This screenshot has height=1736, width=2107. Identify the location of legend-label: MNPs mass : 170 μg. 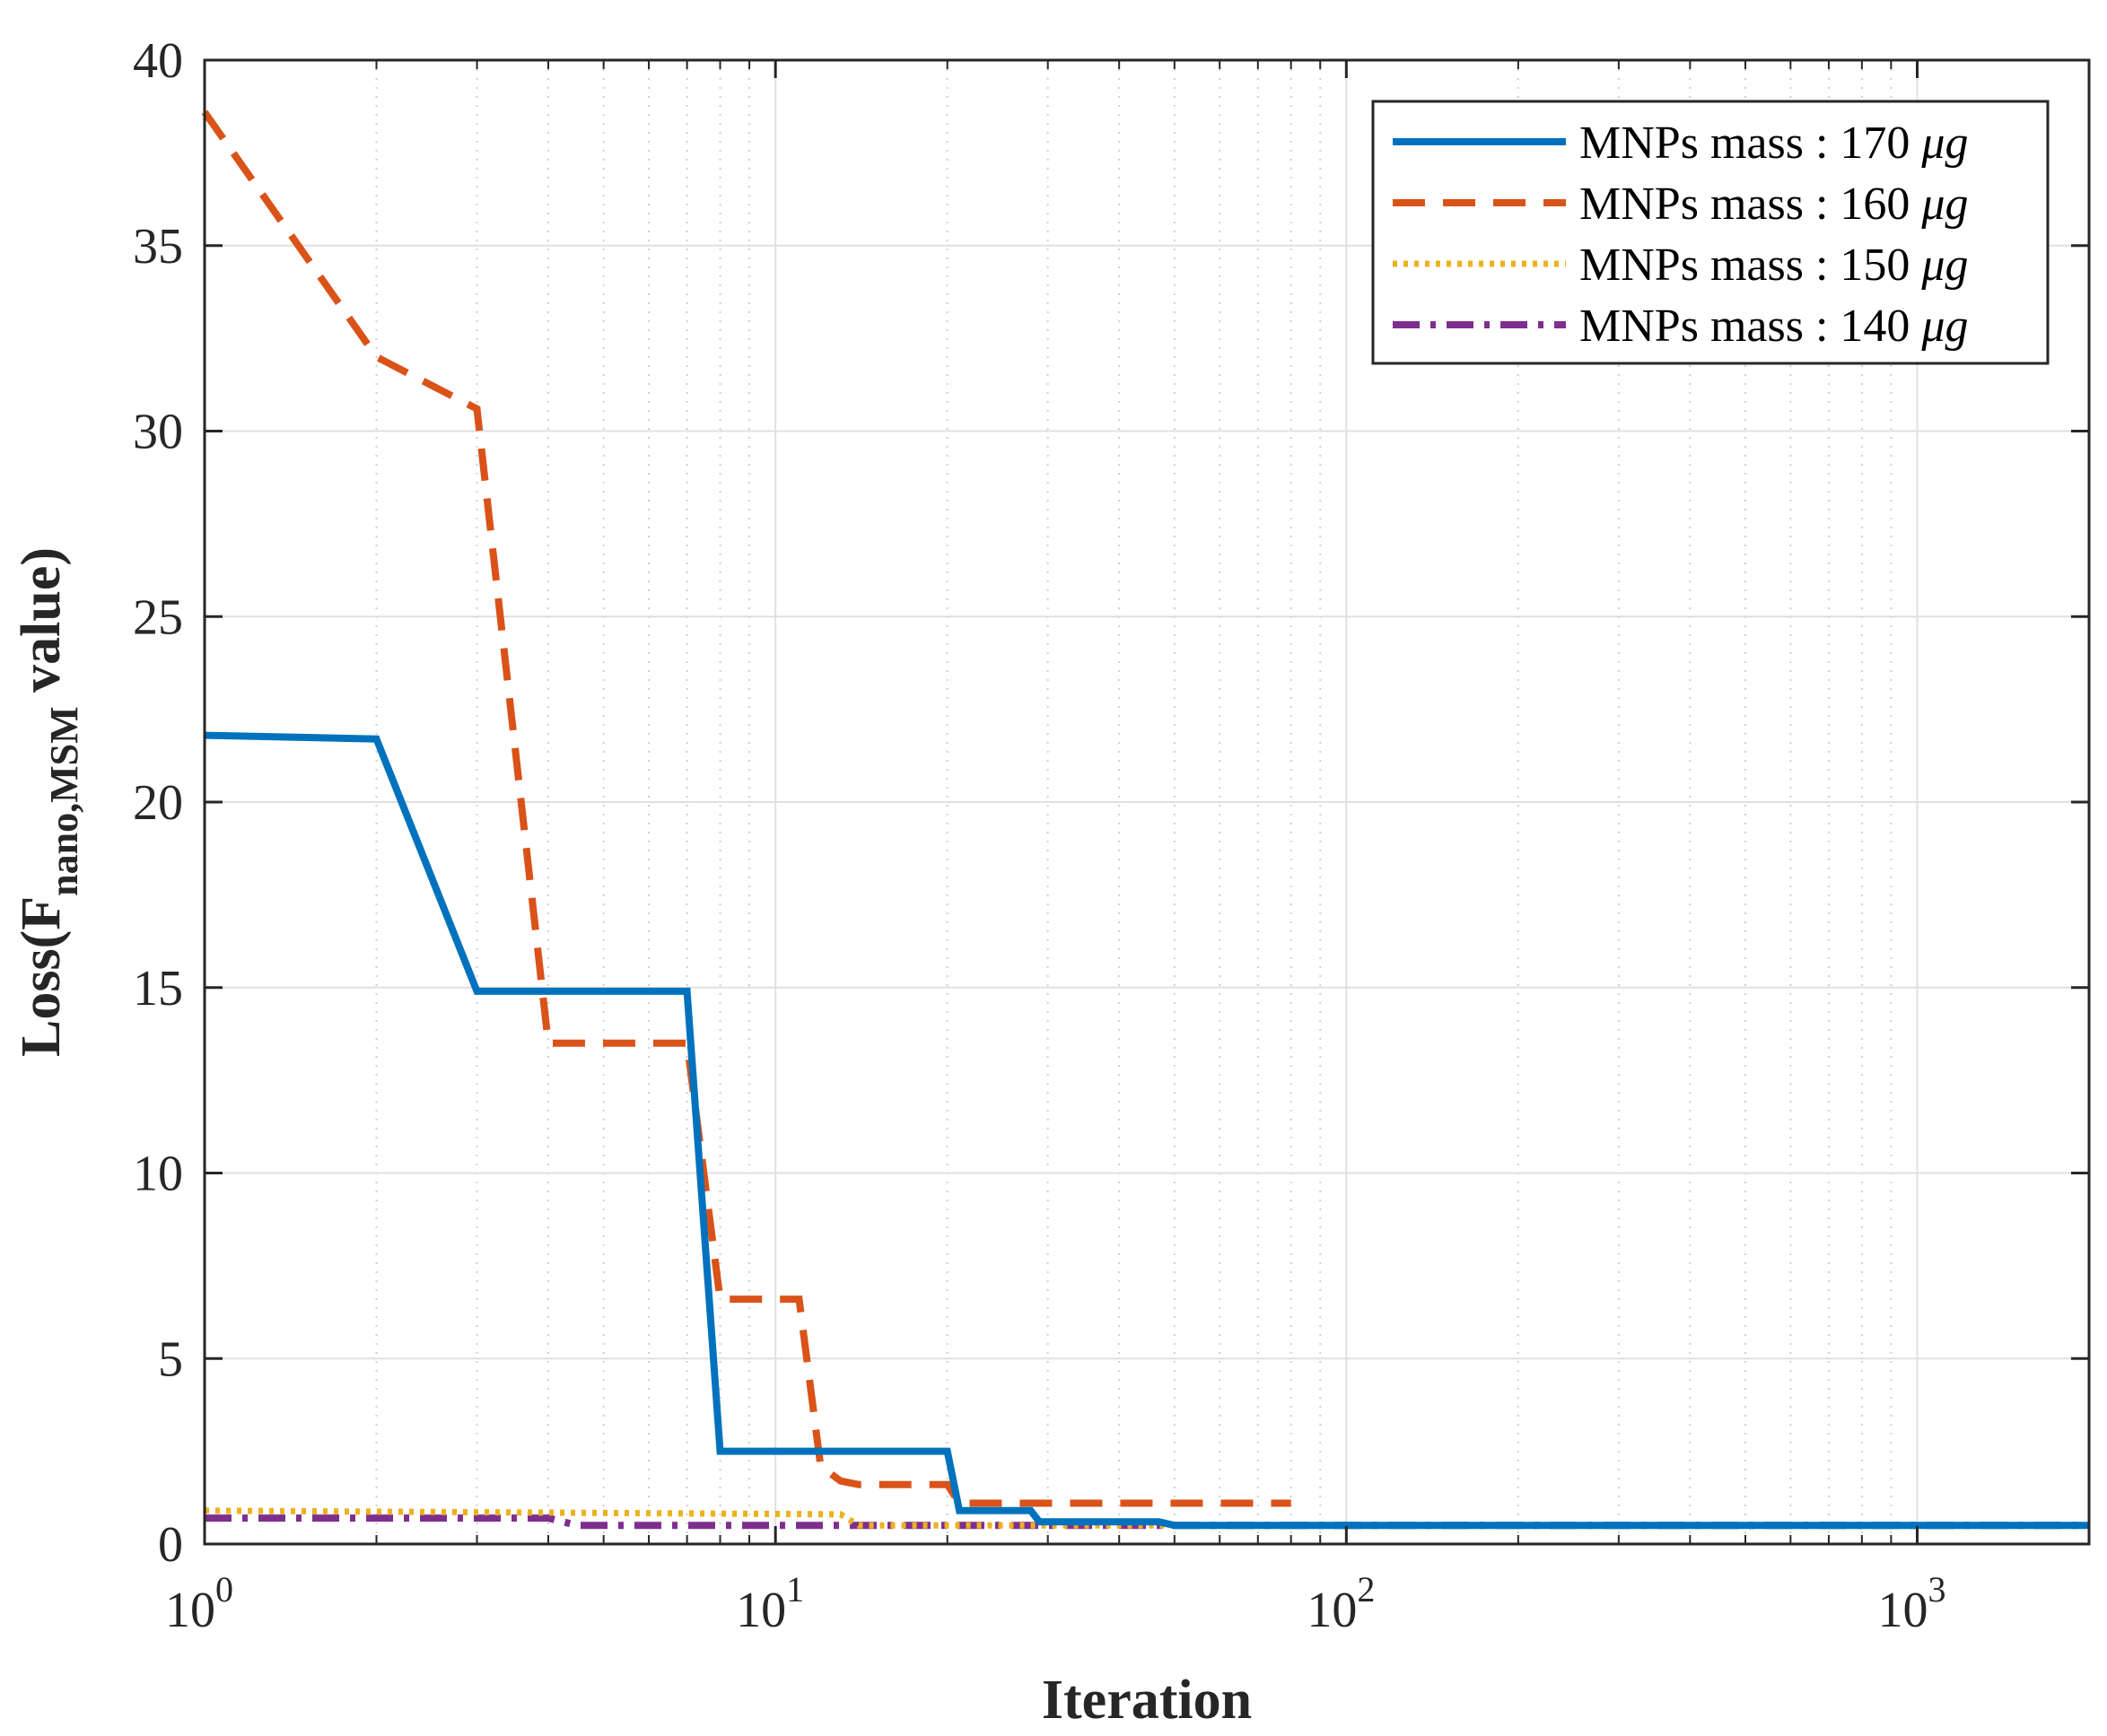
(1774, 144).